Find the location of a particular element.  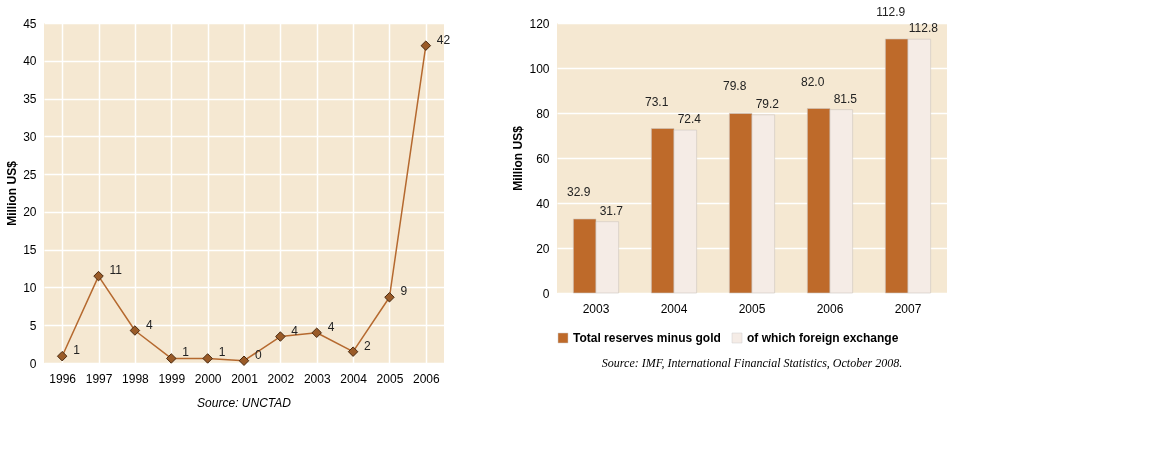

x-tick-label: 1996 is located at coordinates (63, 378).